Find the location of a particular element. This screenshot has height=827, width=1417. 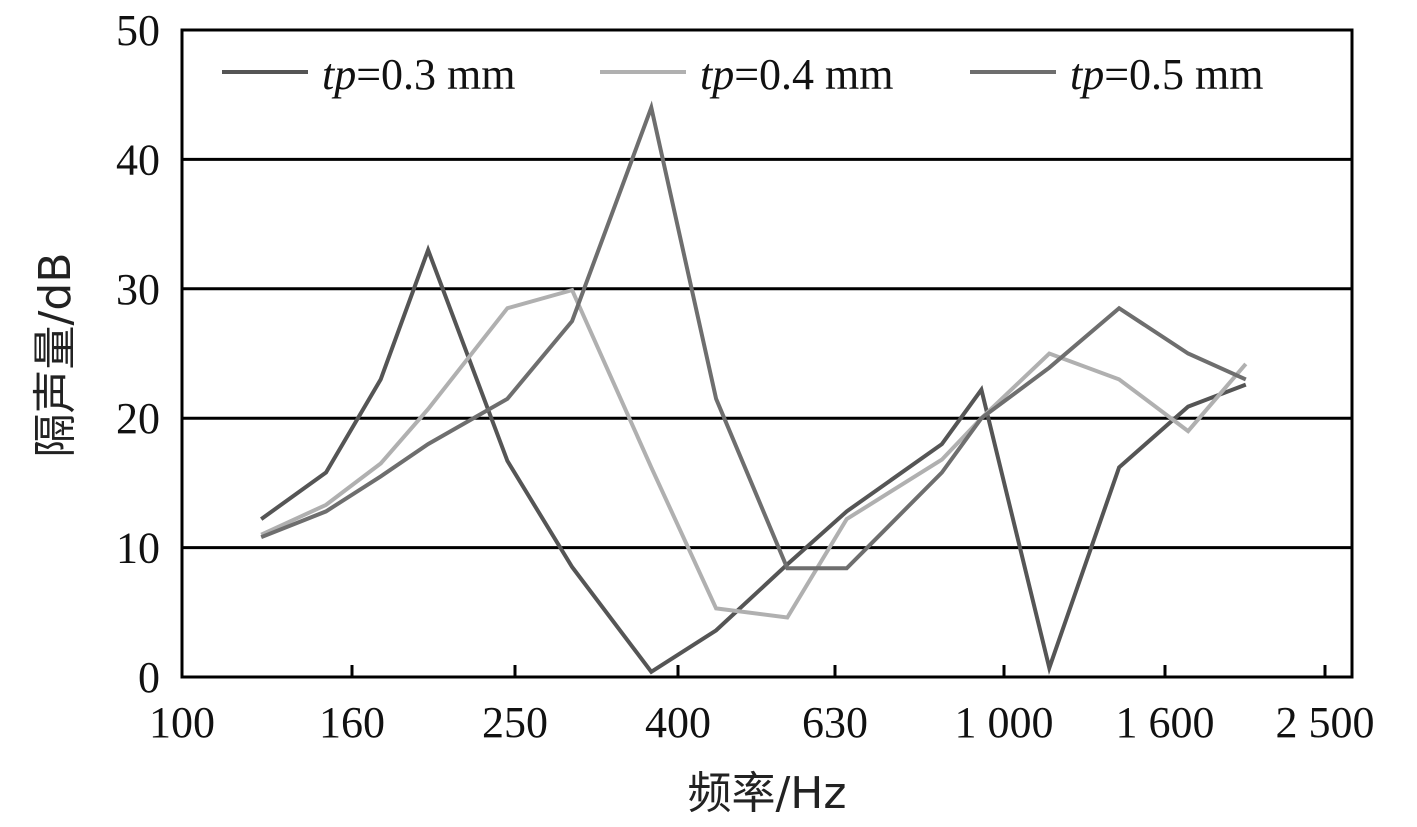

y-tick-label: 40 is located at coordinates (138, 159).